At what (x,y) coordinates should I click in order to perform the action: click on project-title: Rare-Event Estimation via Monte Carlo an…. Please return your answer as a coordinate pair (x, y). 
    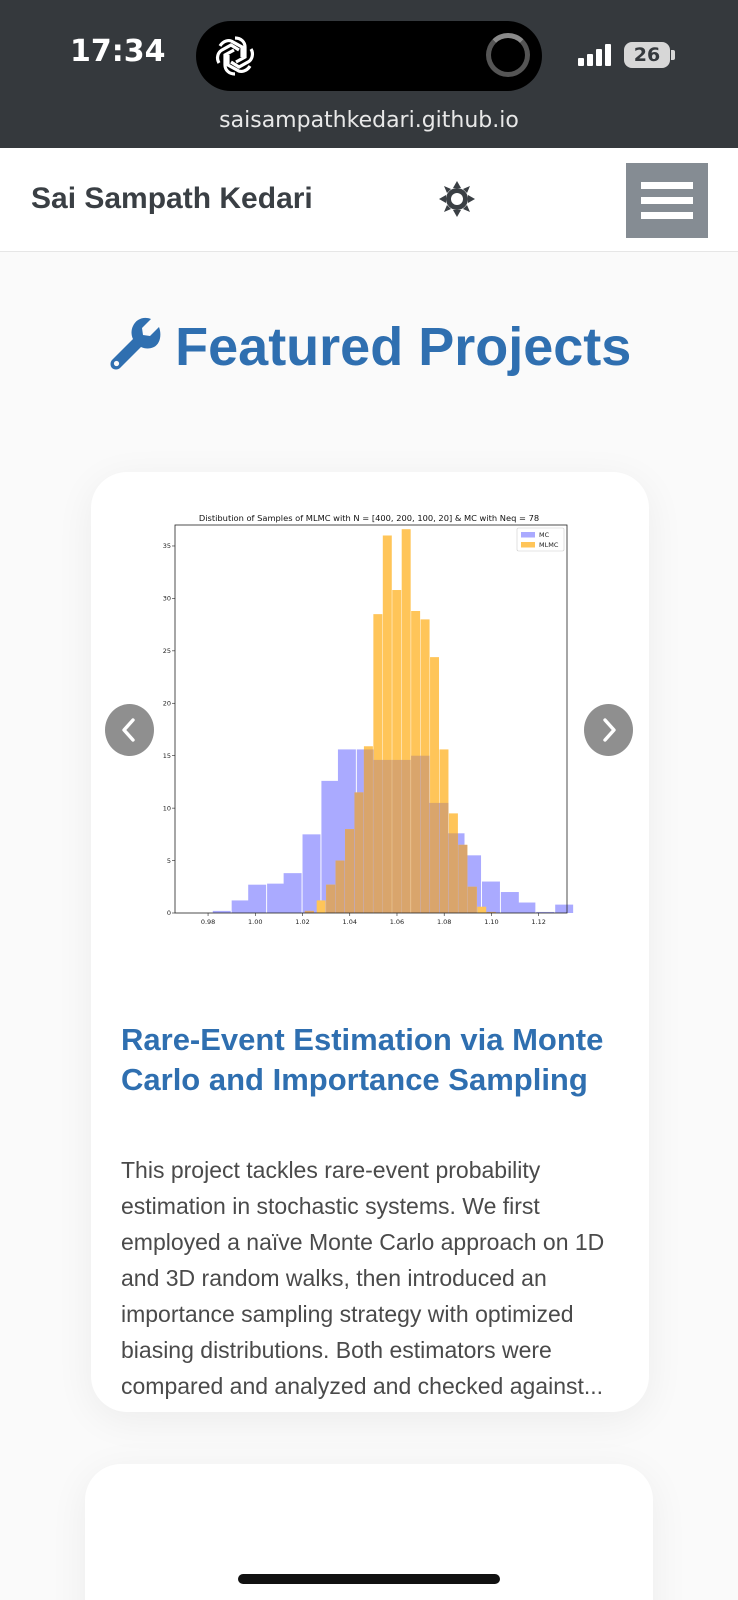
    Looking at the image, I should click on (362, 1059).